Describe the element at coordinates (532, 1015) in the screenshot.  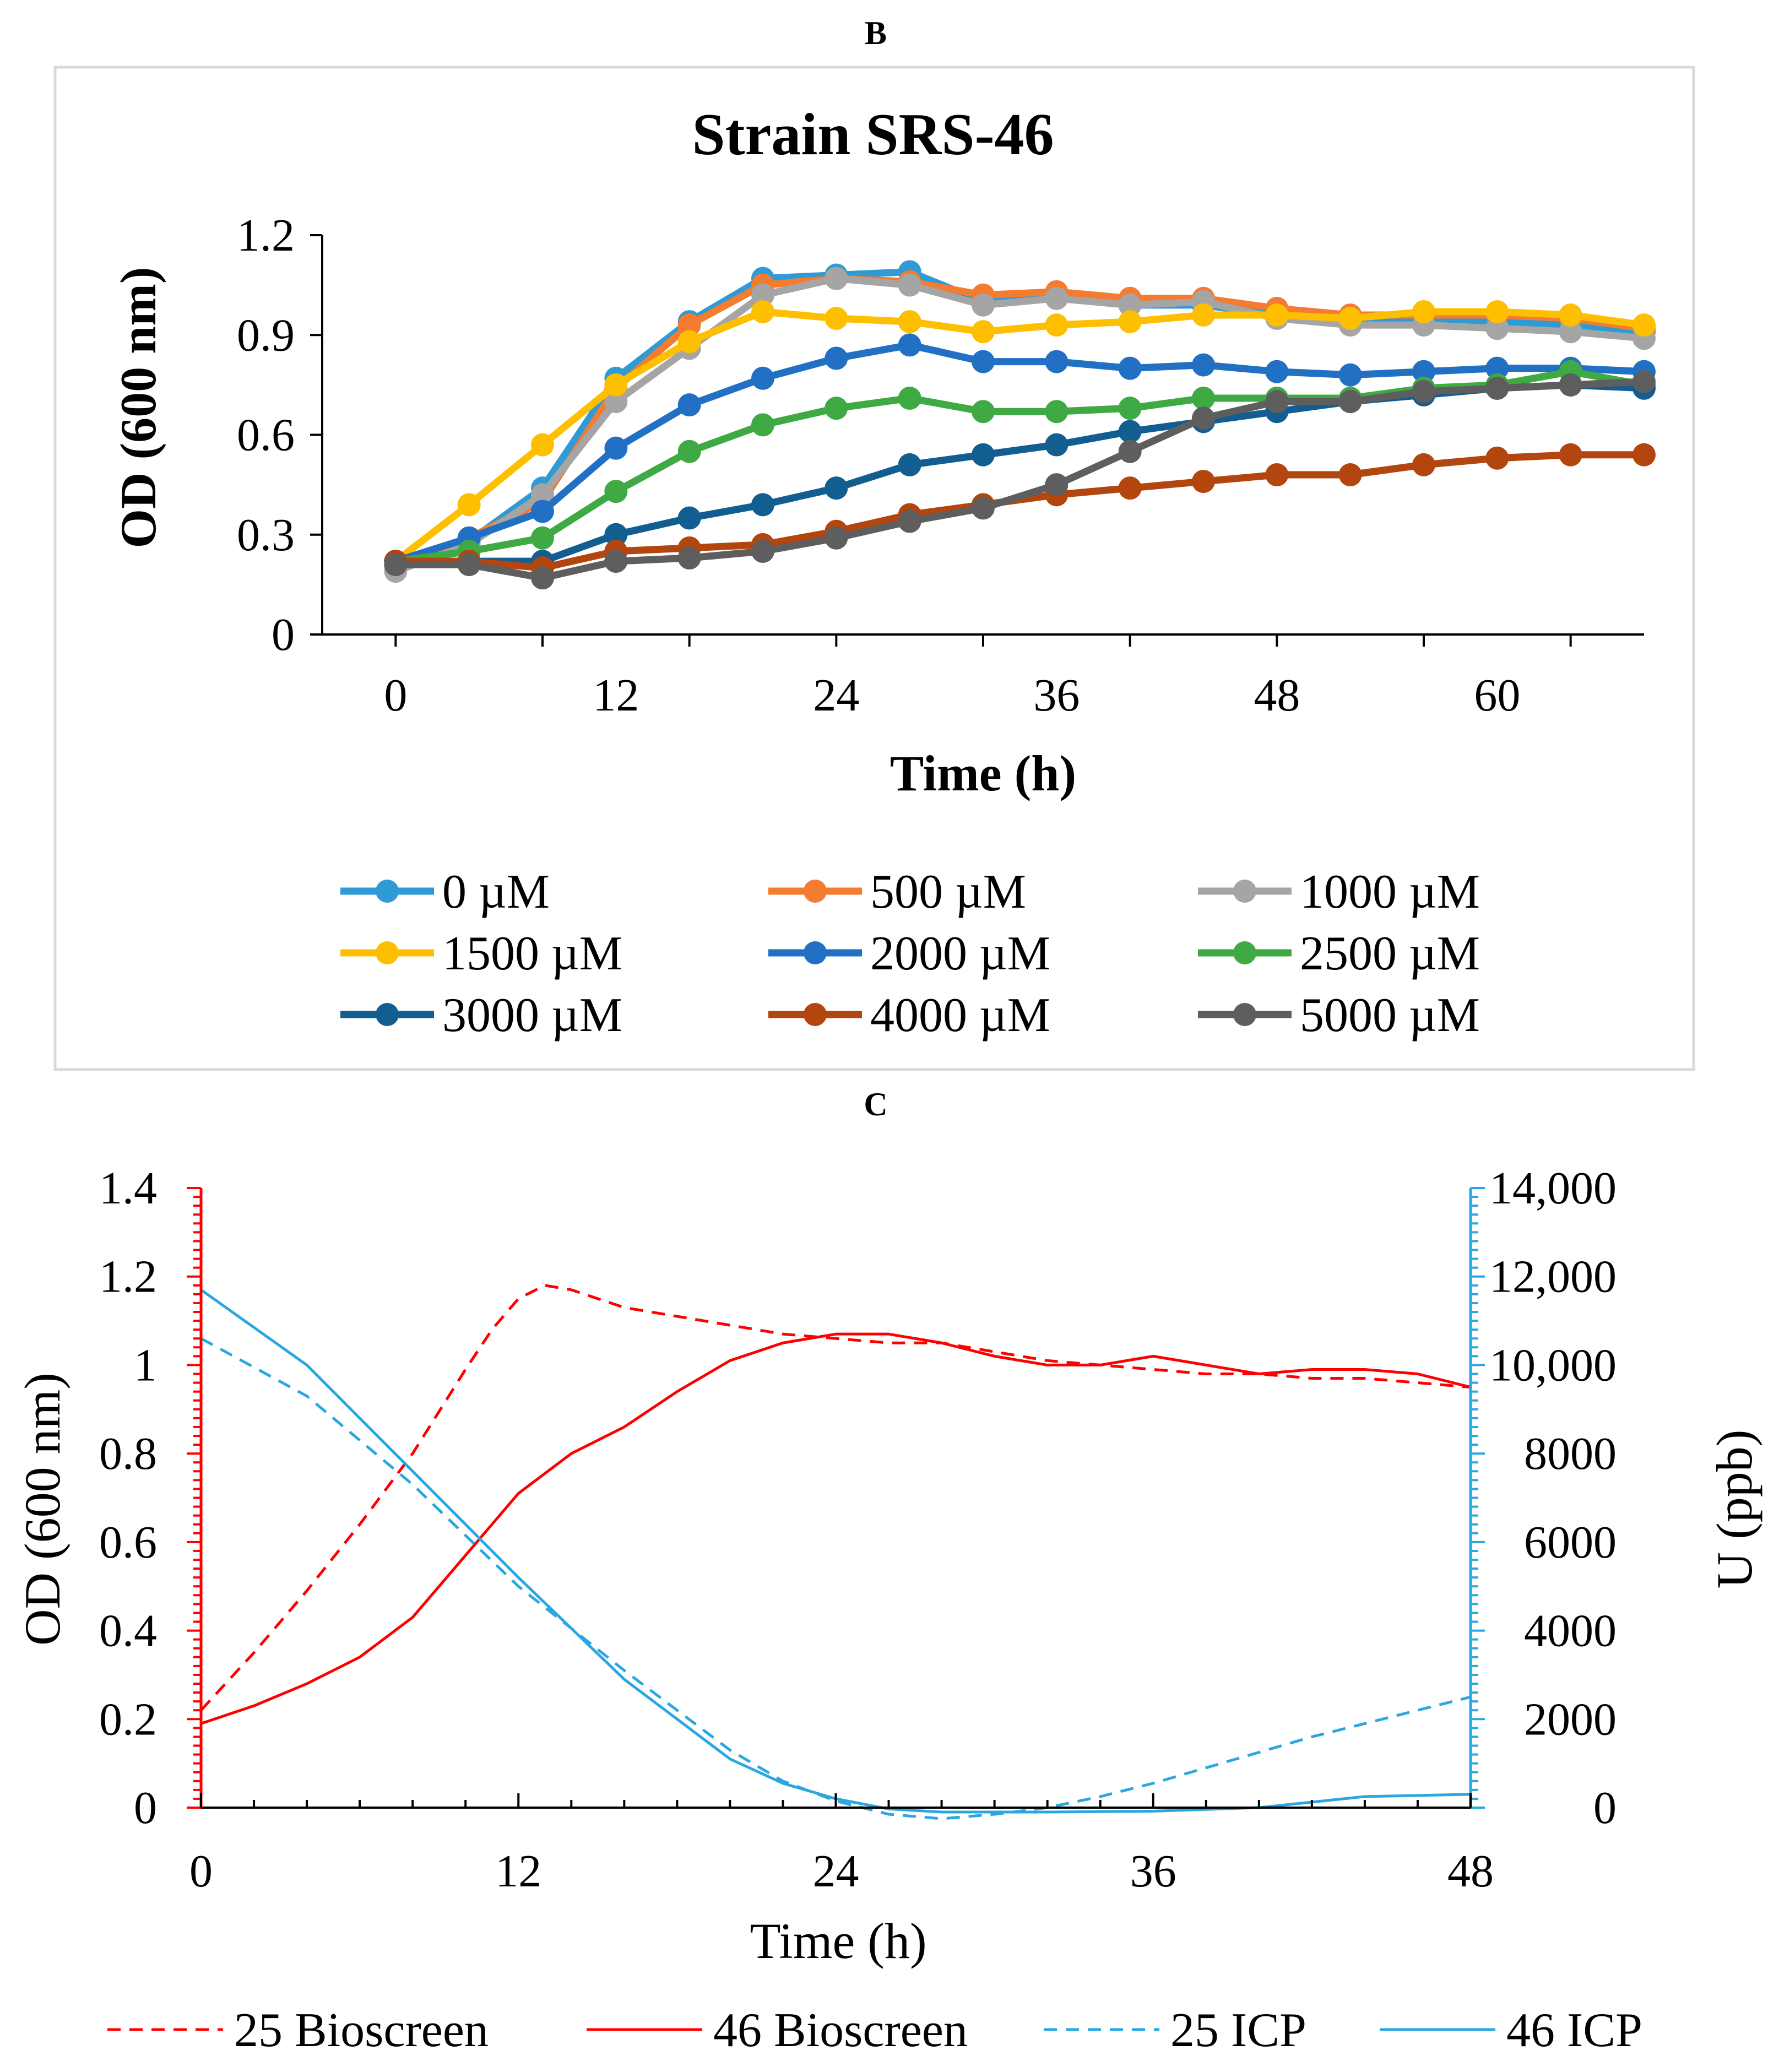
I see `chart-b-legend-label: 3000 µM` at that location.